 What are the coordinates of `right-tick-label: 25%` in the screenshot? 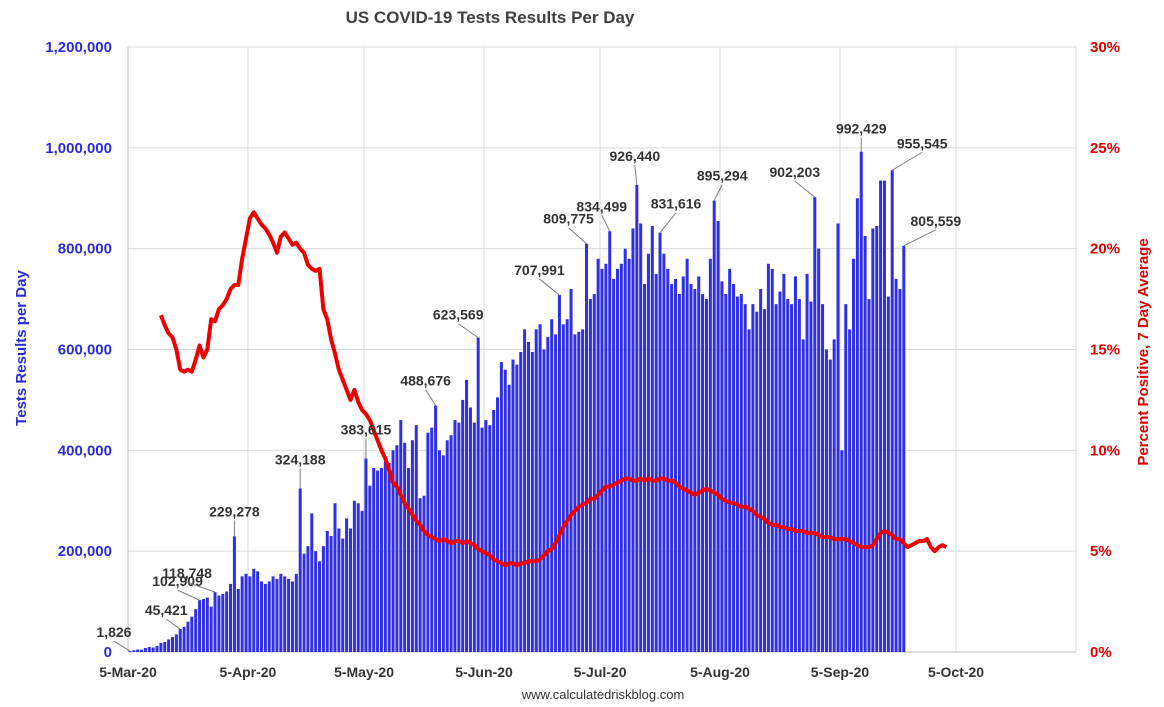 It's located at (1105, 148).